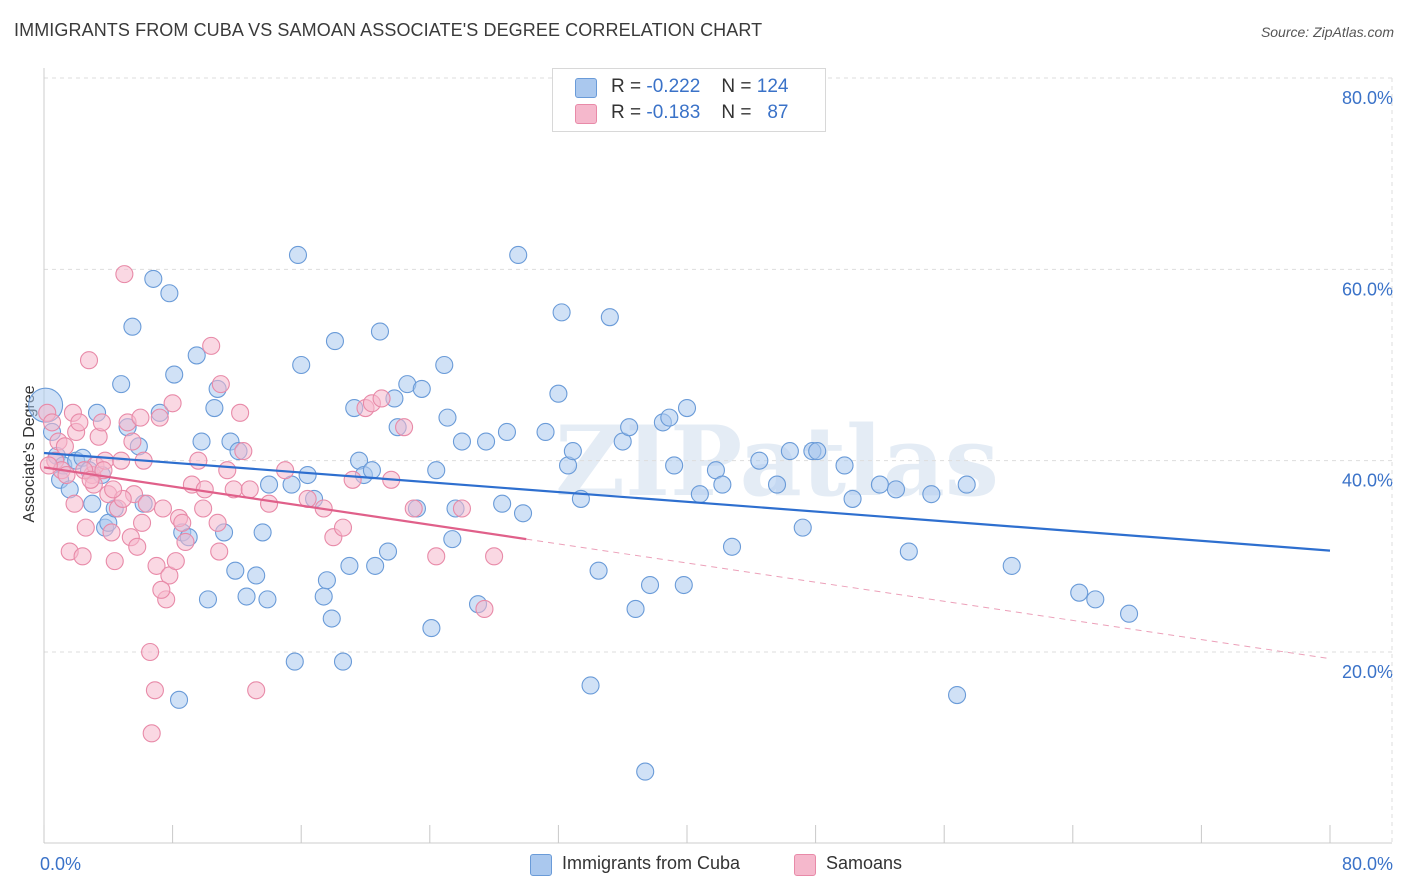 The image size is (1406, 892). I want to click on n-value: 87, so click(778, 112).